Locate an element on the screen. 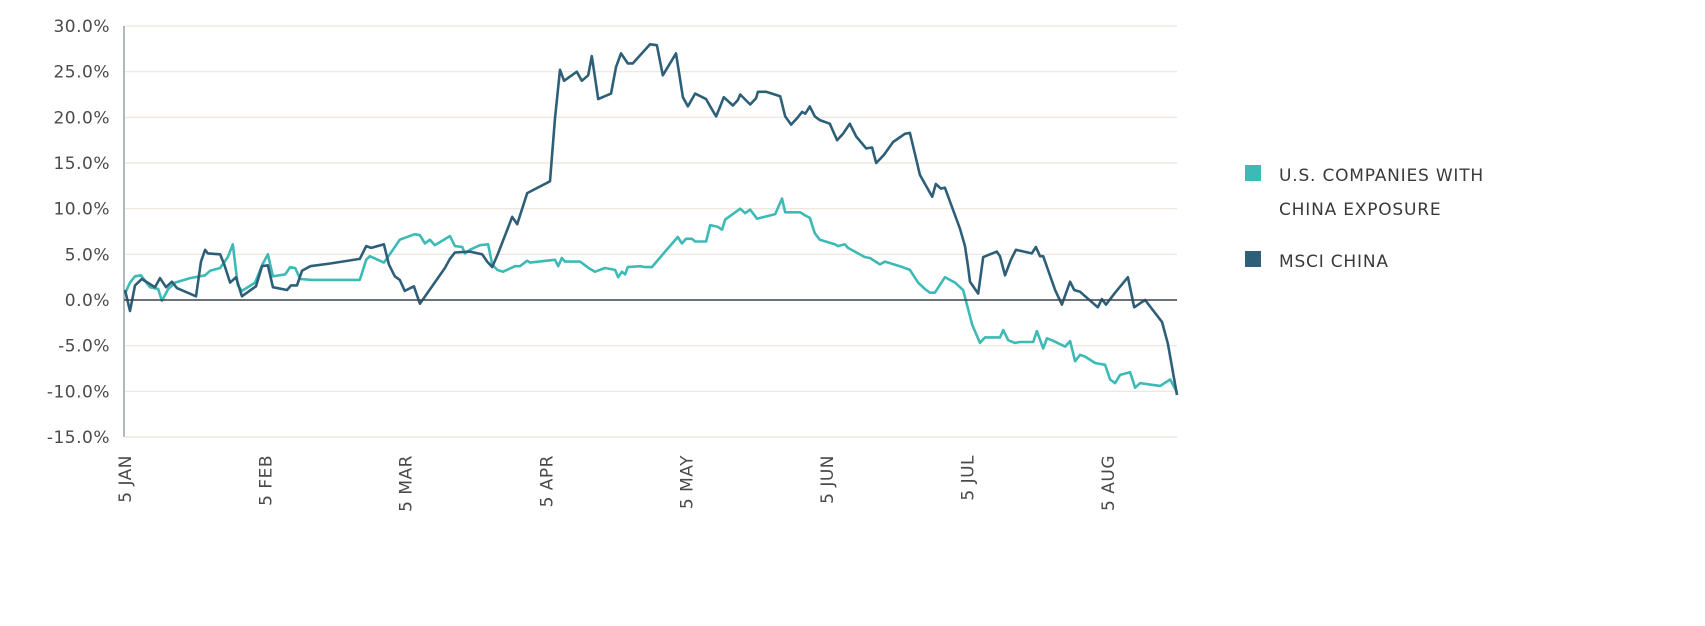  legend-label: CHINA EXPOSURE is located at coordinates (1360, 210).